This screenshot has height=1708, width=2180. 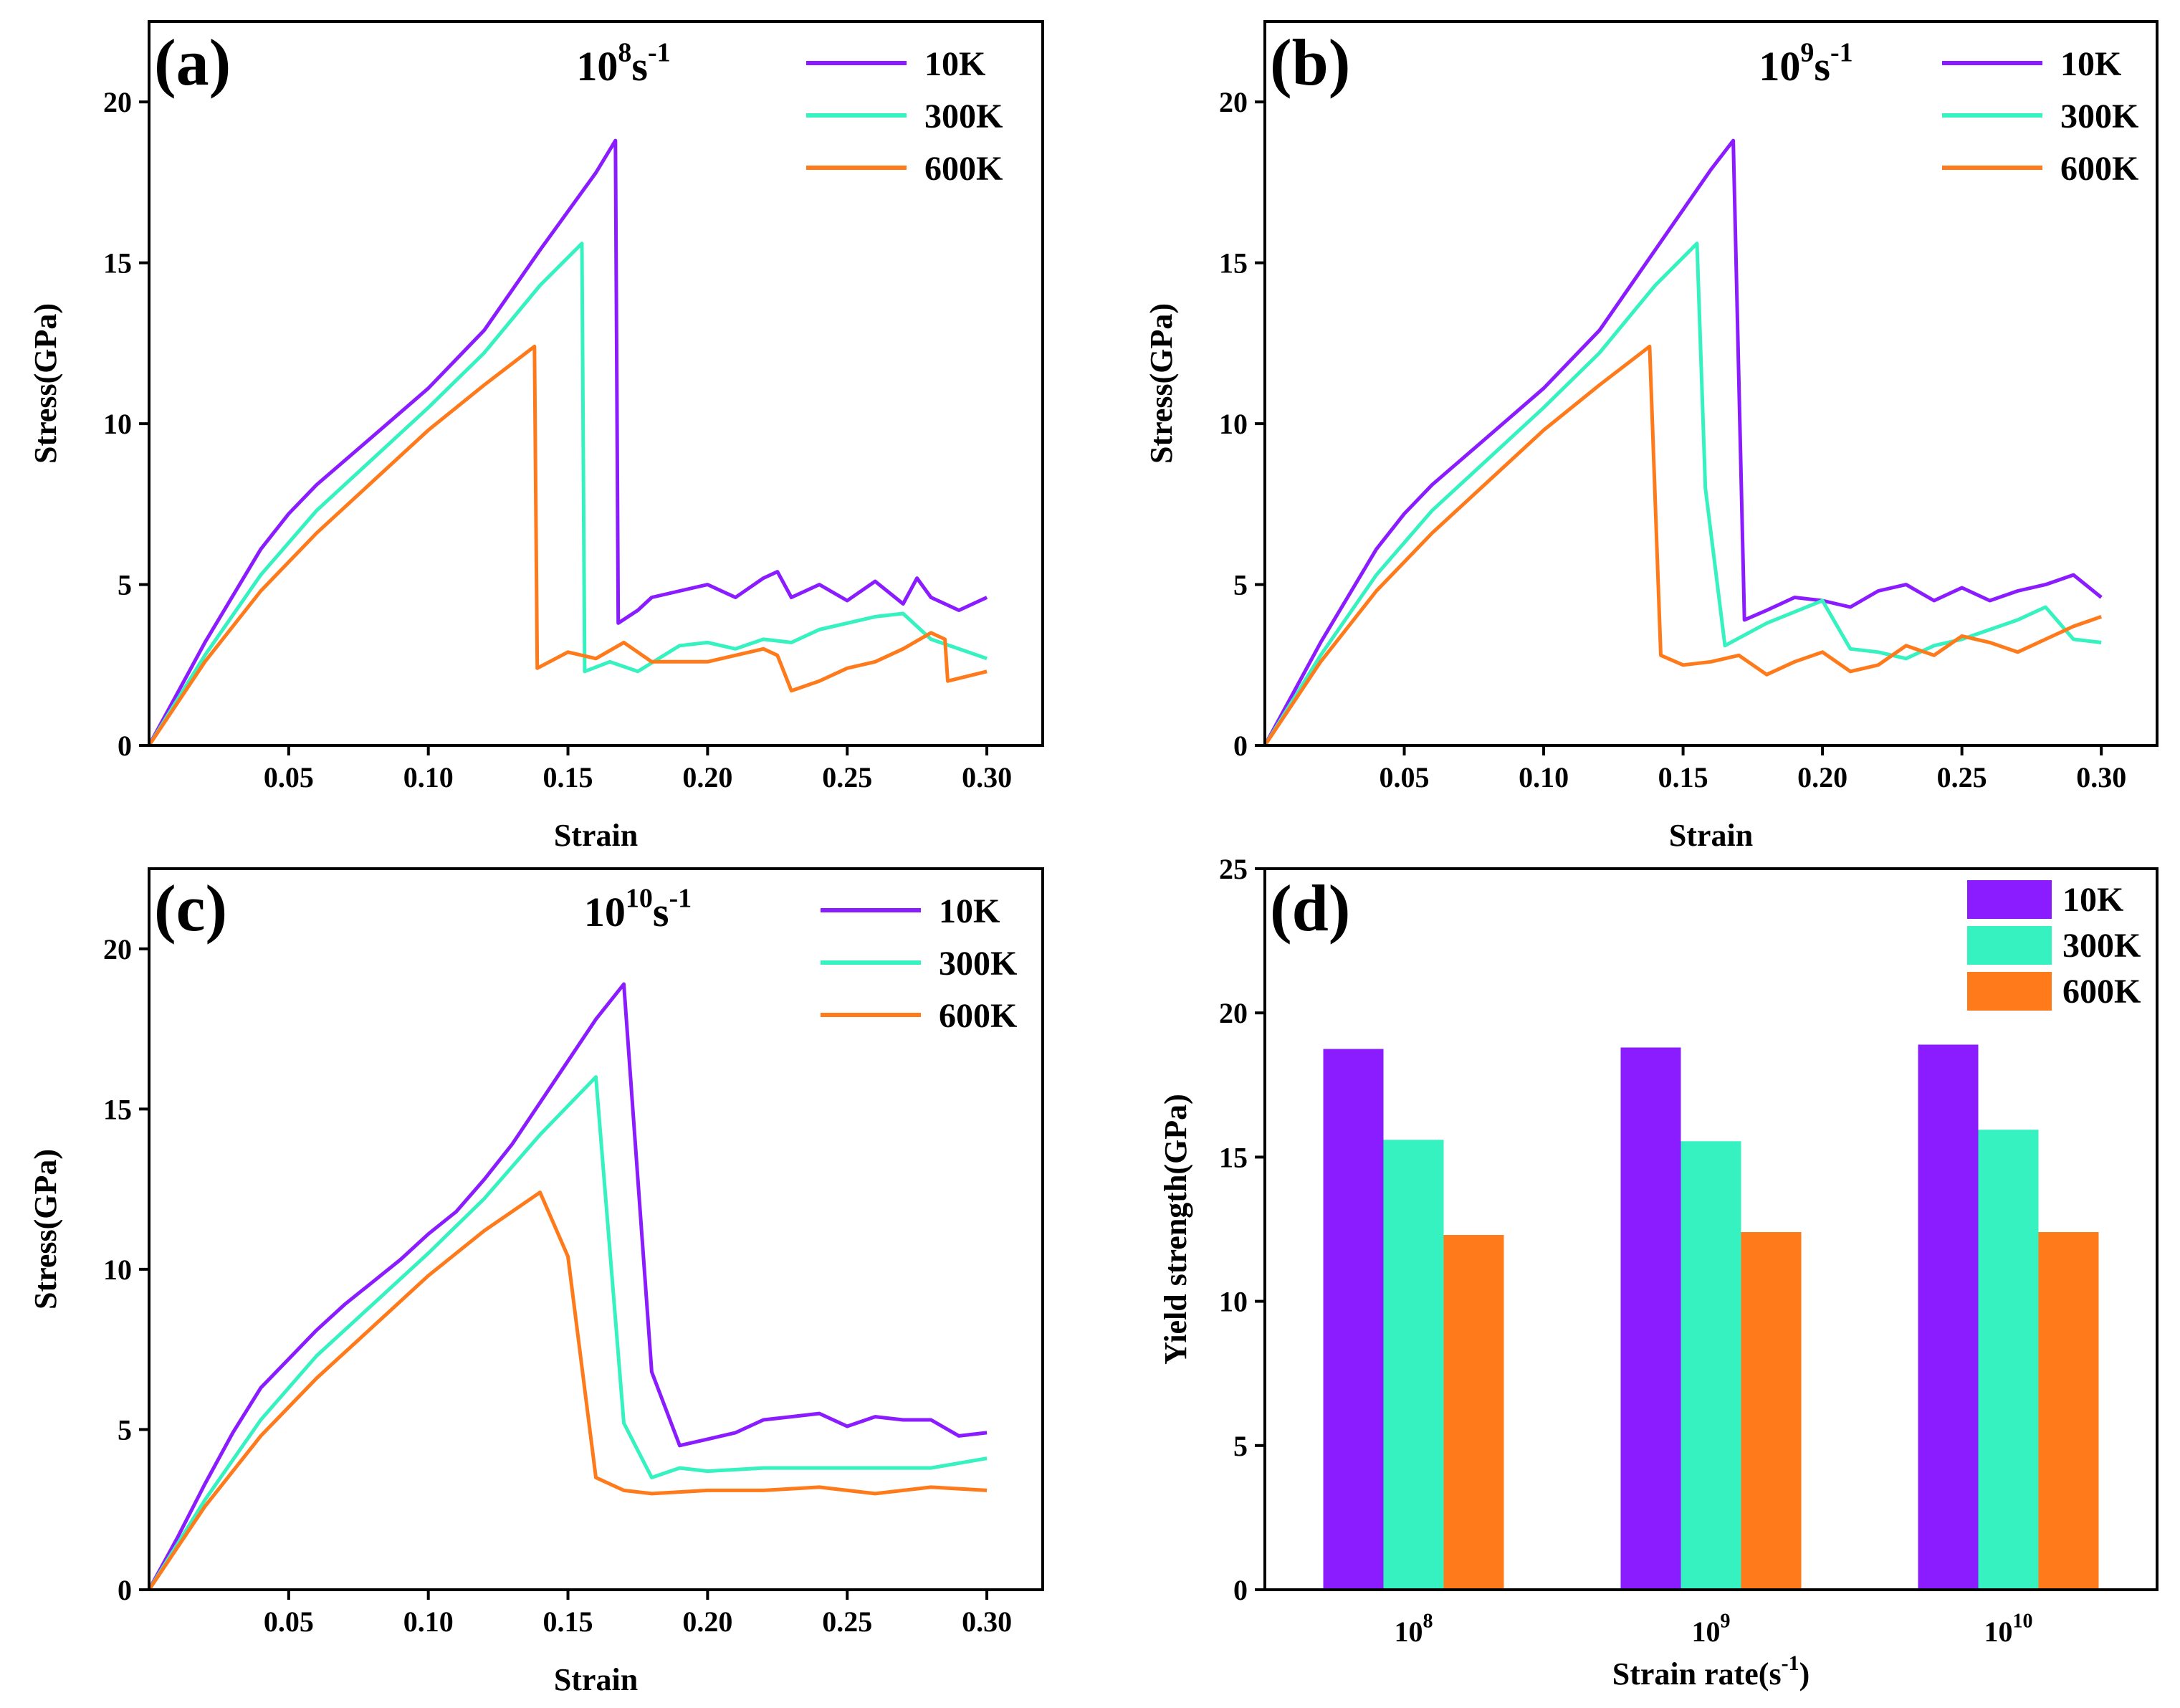 What do you see at coordinates (1234, 869) in the screenshot?
I see `y-tick-label: 25` at bounding box center [1234, 869].